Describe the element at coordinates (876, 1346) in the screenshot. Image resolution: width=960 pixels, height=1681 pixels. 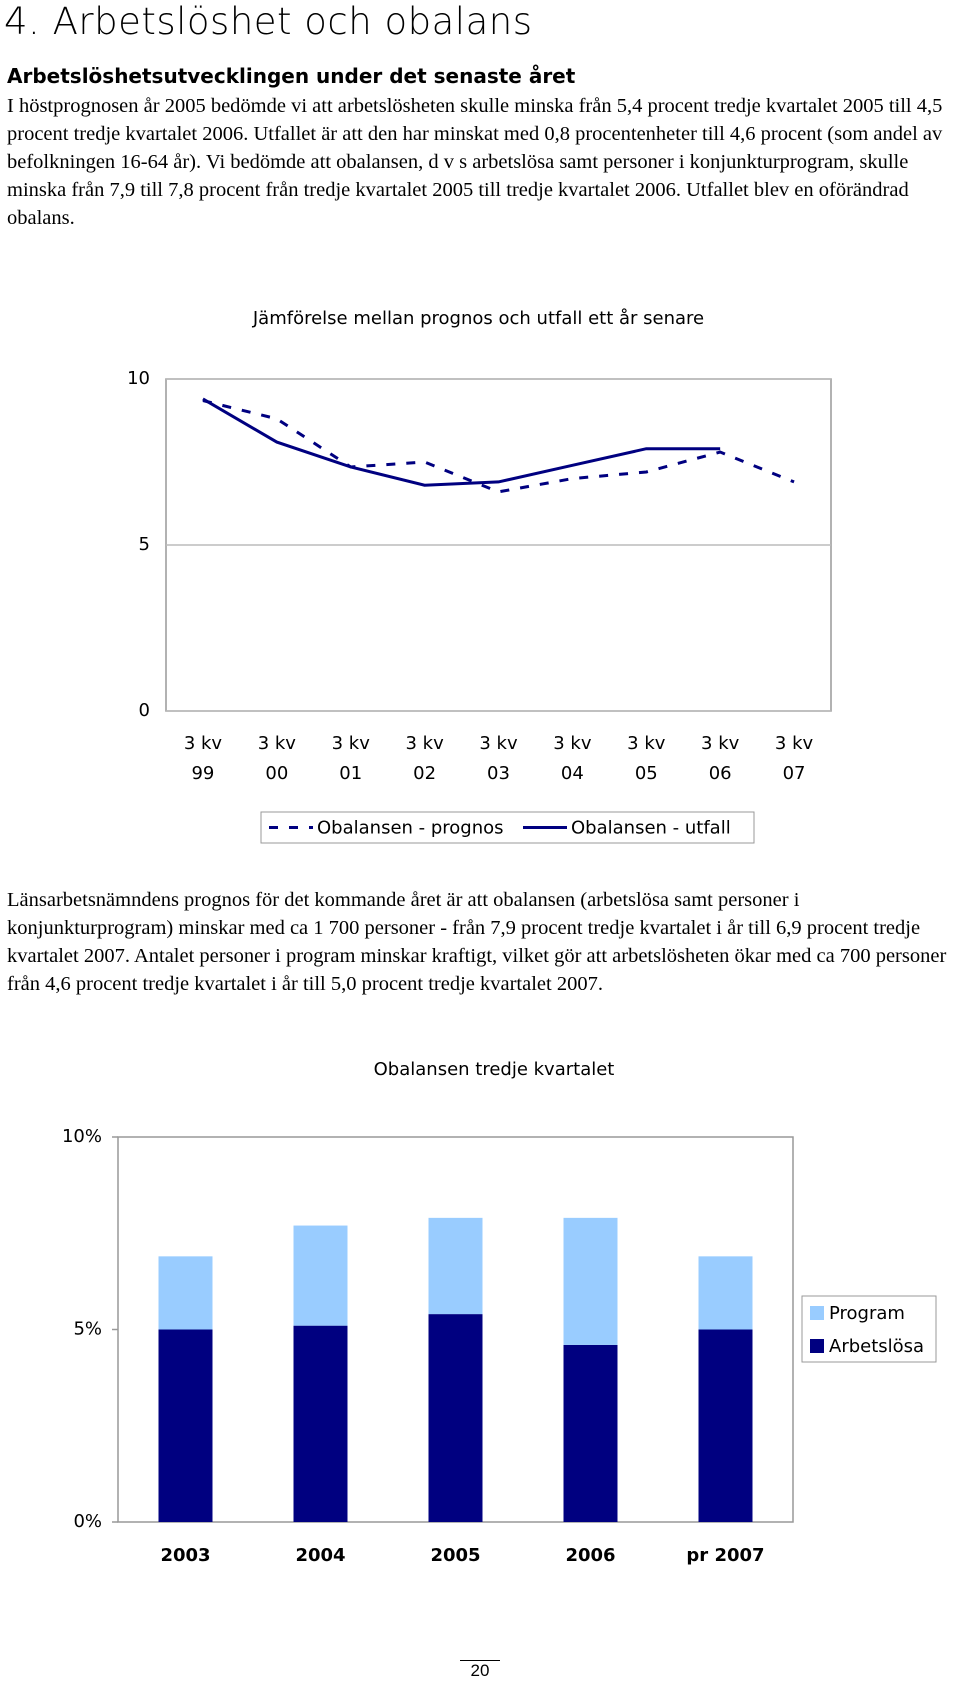
I see `legend-label: Arbetslösa` at that location.